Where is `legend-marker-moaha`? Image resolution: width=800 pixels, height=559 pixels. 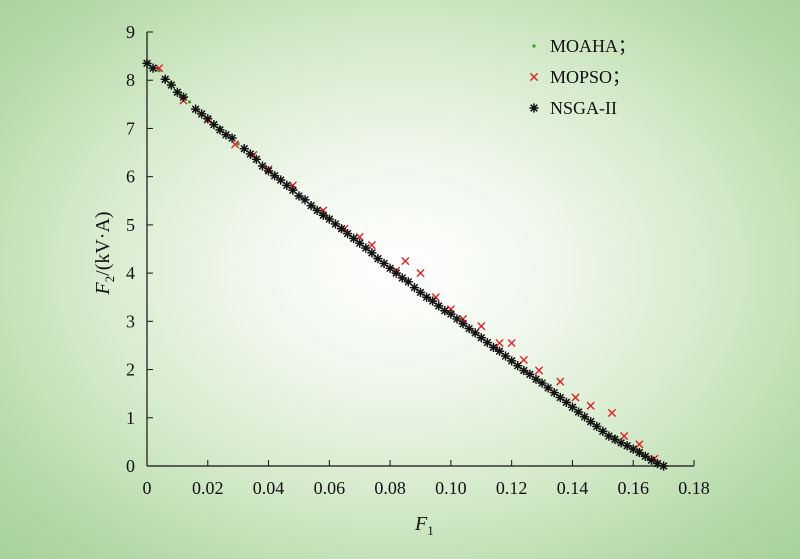
legend-marker-moaha is located at coordinates (534, 46).